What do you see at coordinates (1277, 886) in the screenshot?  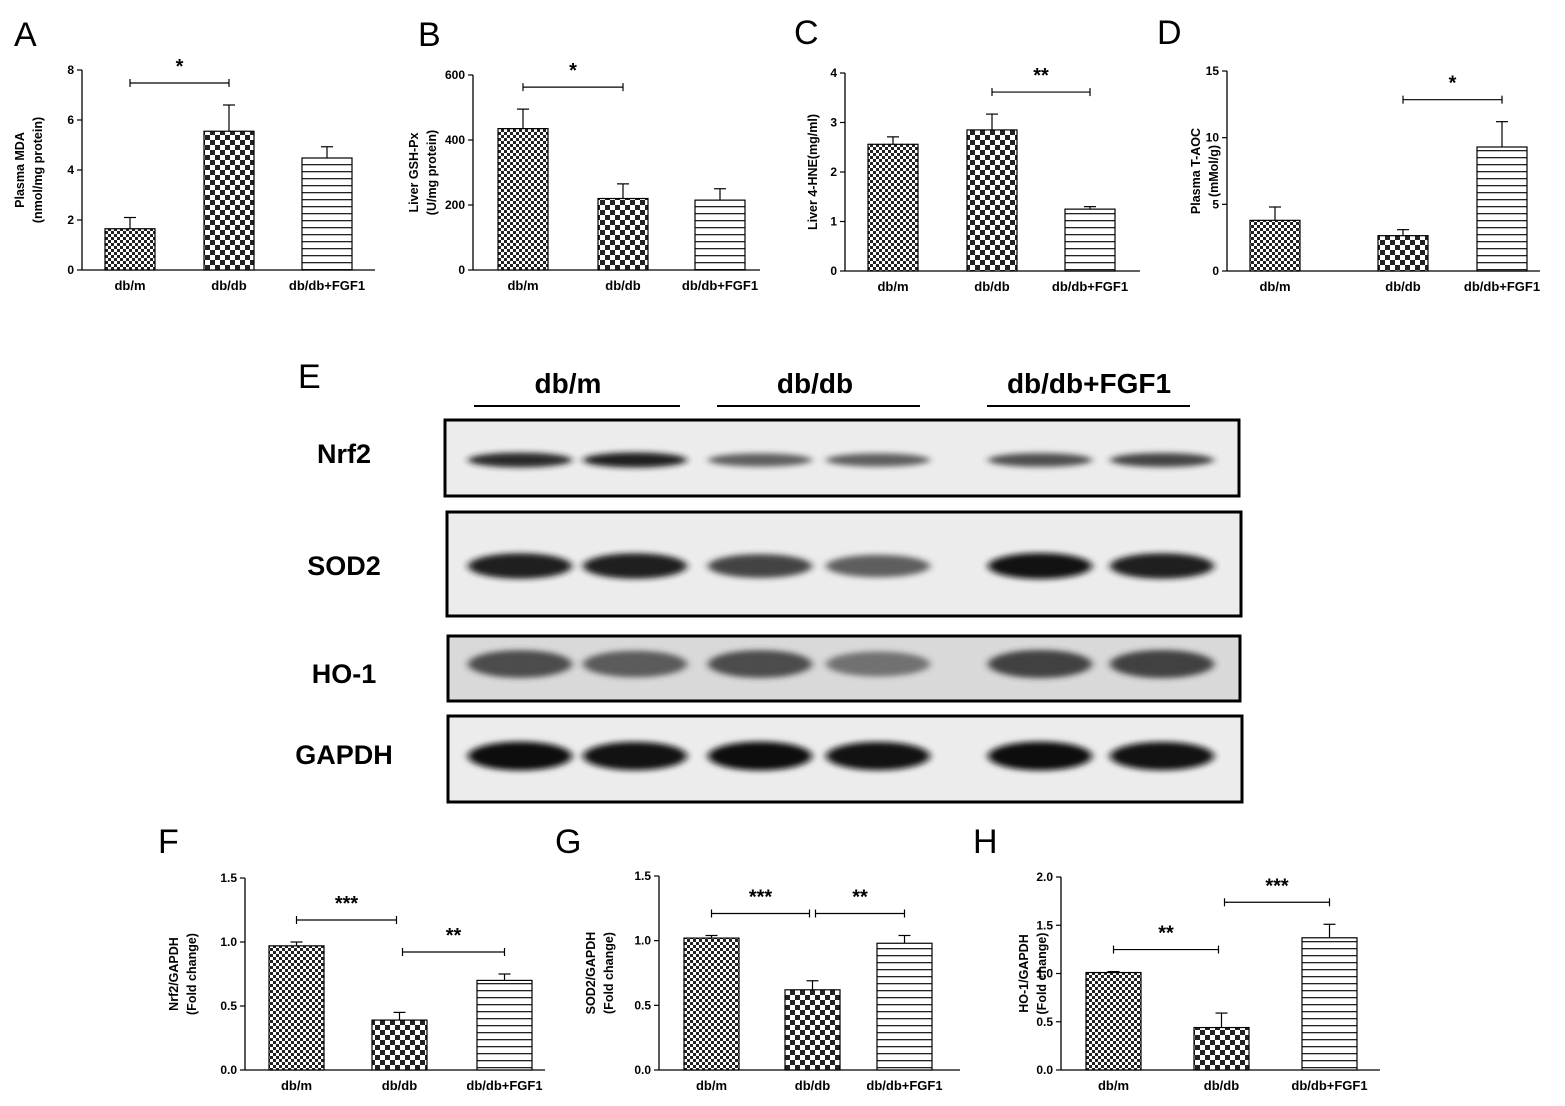 I see `significance-label: ***` at bounding box center [1277, 886].